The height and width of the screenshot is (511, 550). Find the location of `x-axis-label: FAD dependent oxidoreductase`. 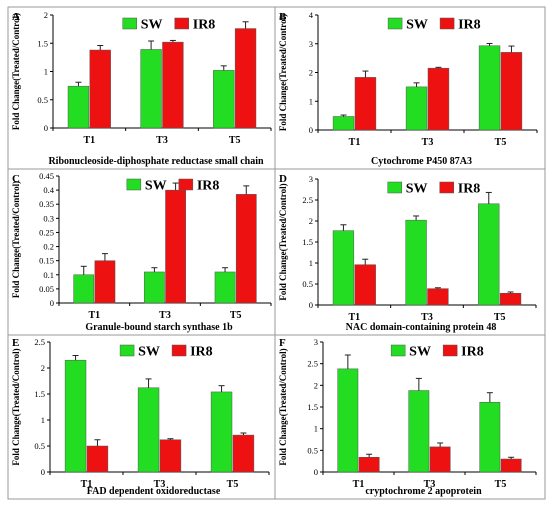

x-axis-label: FAD dependent oxidoreductase is located at coordinates (154, 491).